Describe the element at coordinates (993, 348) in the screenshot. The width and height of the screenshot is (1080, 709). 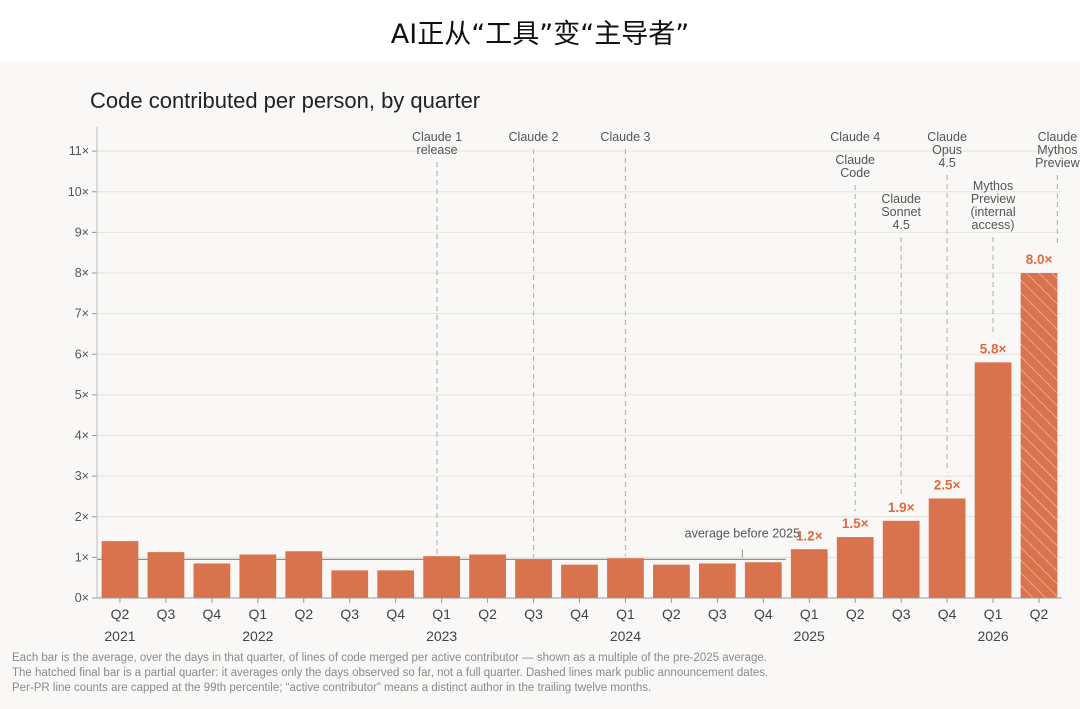
I see `bar-value-label: 5.8×` at that location.